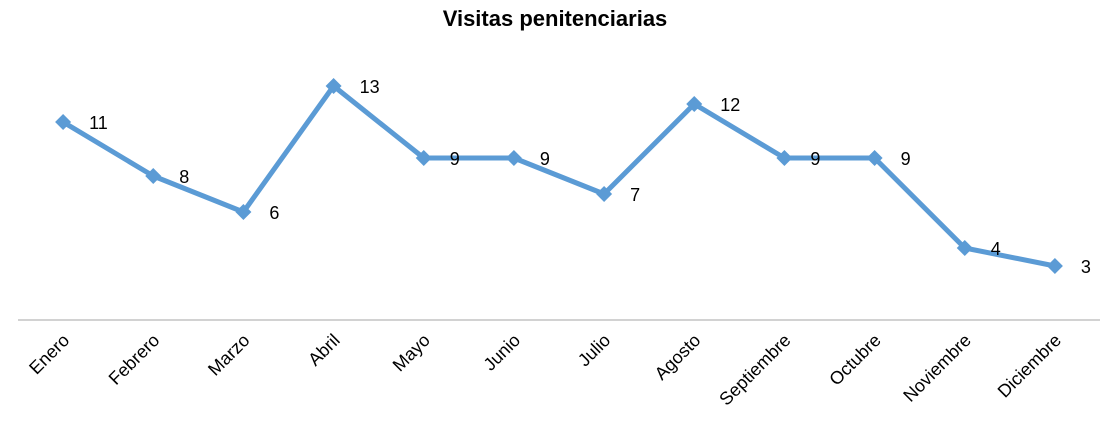 Image resolution: width=1100 pixels, height=444 pixels. Describe the element at coordinates (98, 123) in the screenshot. I see `data-label: 11` at that location.